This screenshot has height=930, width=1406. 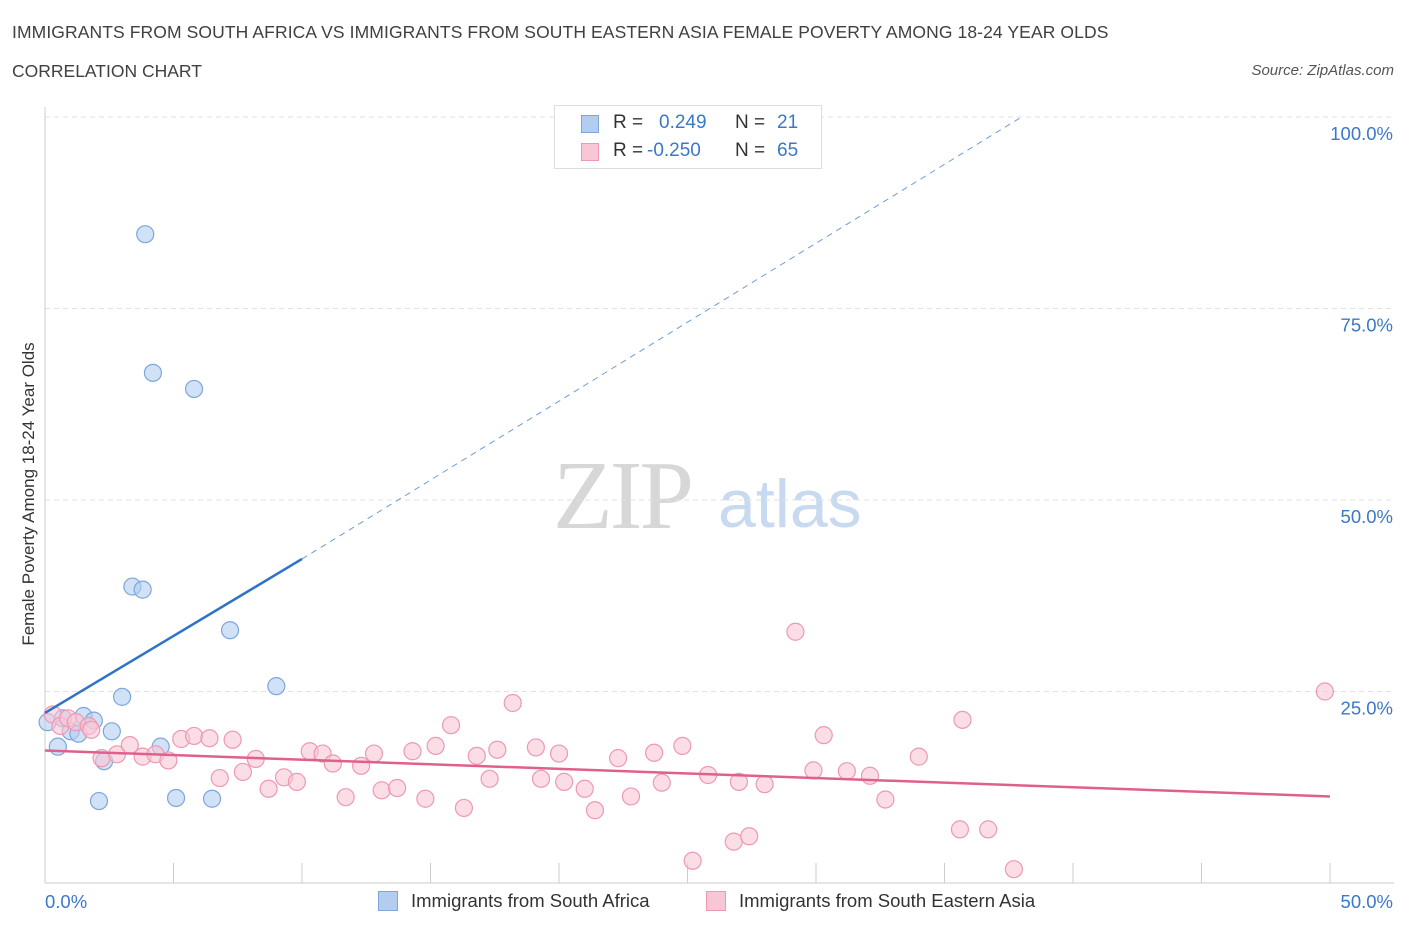 I want to click on legend-n-value: 21, so click(x=788, y=122).